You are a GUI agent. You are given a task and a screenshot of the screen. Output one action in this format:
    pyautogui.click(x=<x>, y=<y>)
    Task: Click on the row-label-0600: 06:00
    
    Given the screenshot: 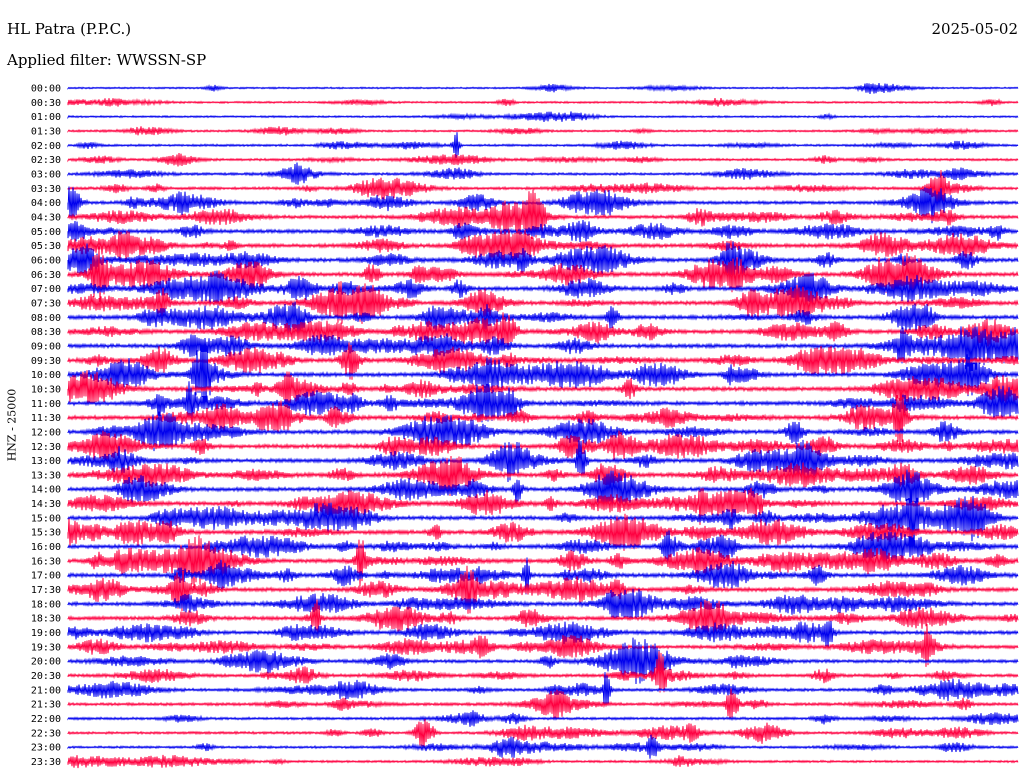 What is the action you would take?
    pyautogui.click(x=46, y=260)
    